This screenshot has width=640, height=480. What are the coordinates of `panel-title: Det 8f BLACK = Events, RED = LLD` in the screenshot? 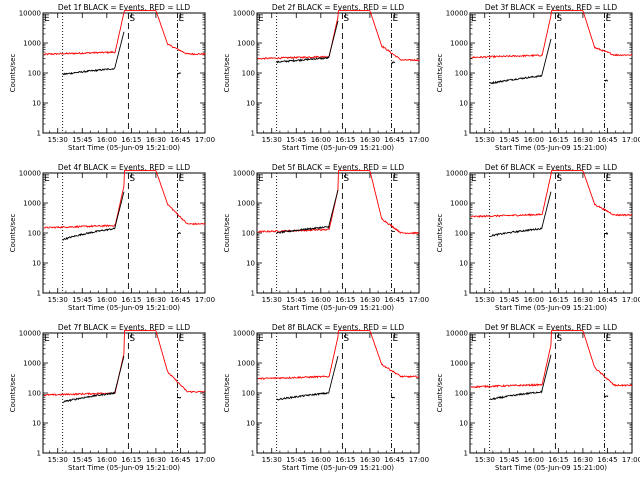 It's located at (338, 327).